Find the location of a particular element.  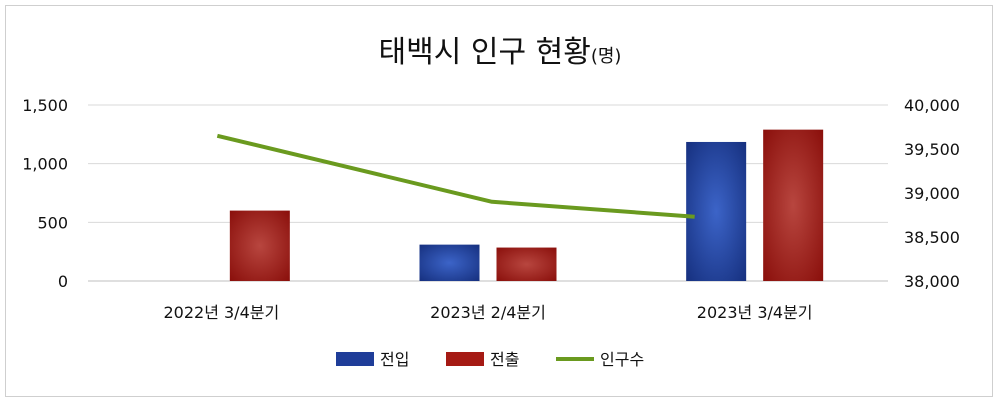

category-axis: 2022년 3/4분기 2023년 2/4분기 2023년 3/4분기 is located at coordinates (487, 312).